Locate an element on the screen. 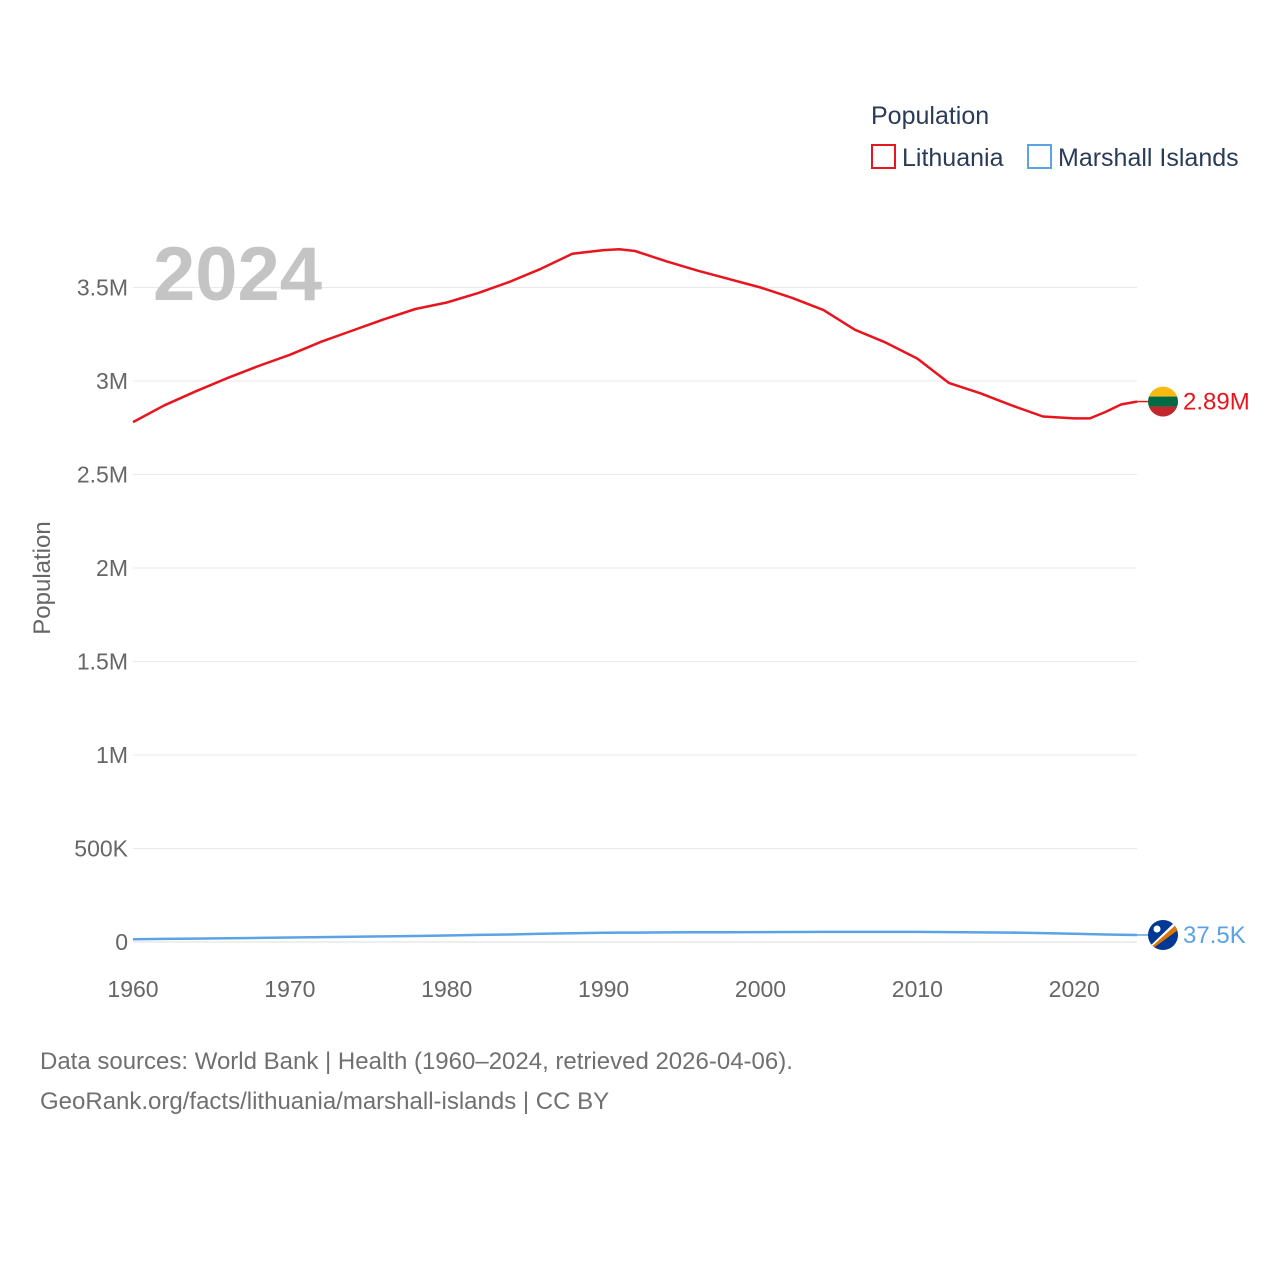 The image size is (1280, 1280). y-tick-label: 2M is located at coordinates (112, 568).